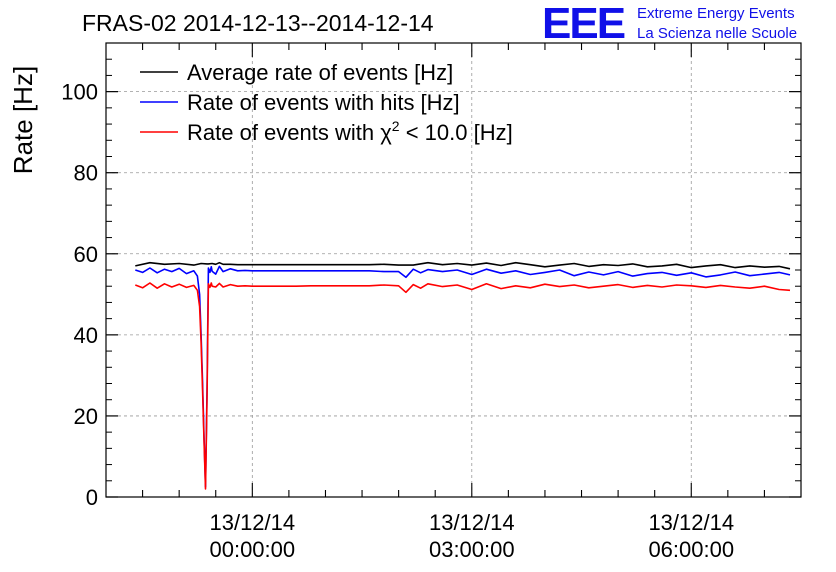  I want to click on y-tick-label: 40, so click(86, 335).